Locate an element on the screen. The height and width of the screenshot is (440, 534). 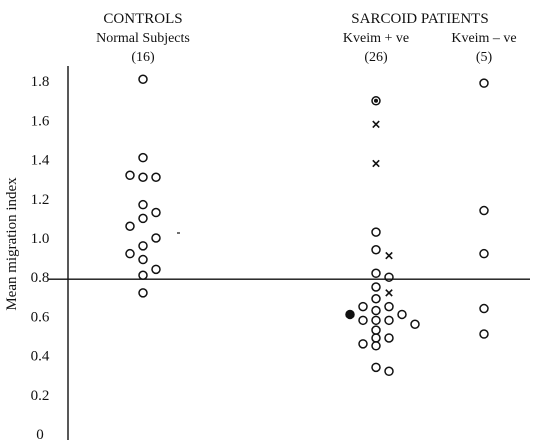
group-label-kveim-negative: Kveim – ve is located at coordinates (483, 38).